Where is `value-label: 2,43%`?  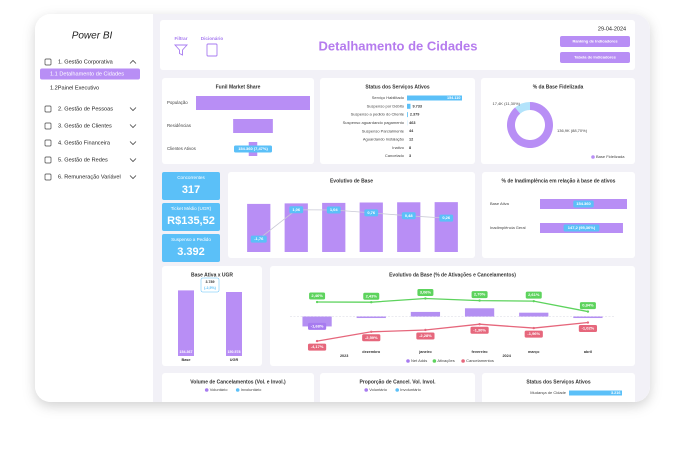 value-label: 2,43% is located at coordinates (372, 295).